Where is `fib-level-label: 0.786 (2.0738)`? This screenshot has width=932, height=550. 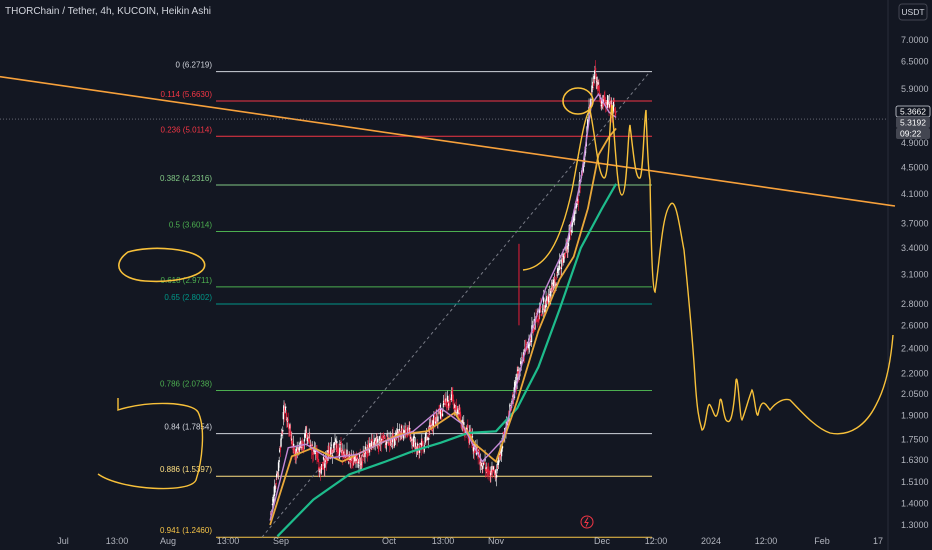
fib-level-label: 0.786 (2.0738) is located at coordinates (186, 383).